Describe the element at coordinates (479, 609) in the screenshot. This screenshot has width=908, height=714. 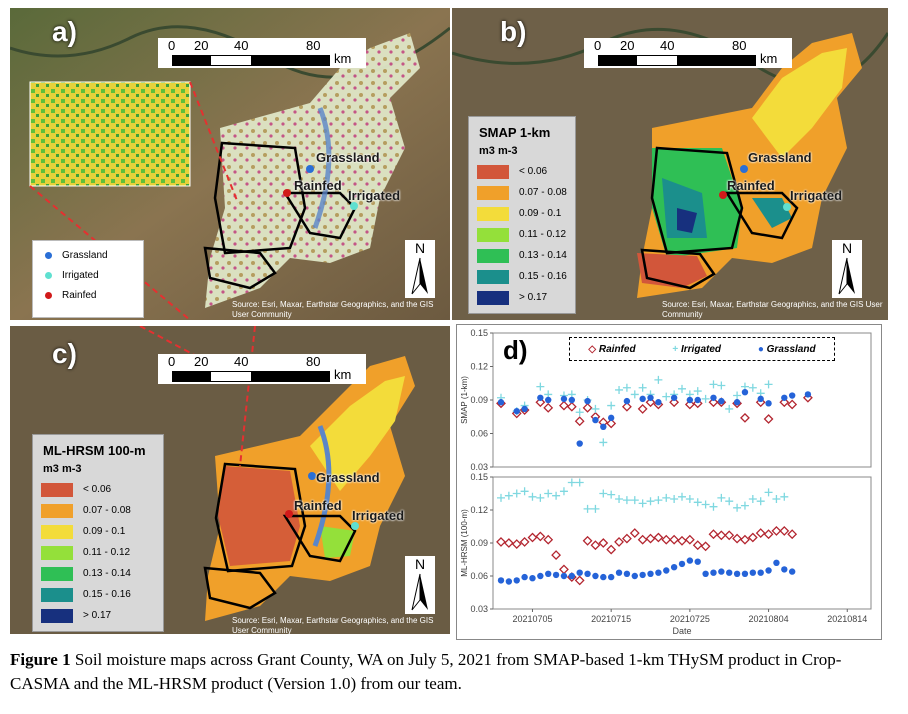
I see `y-tick-label: 0.03` at that location.